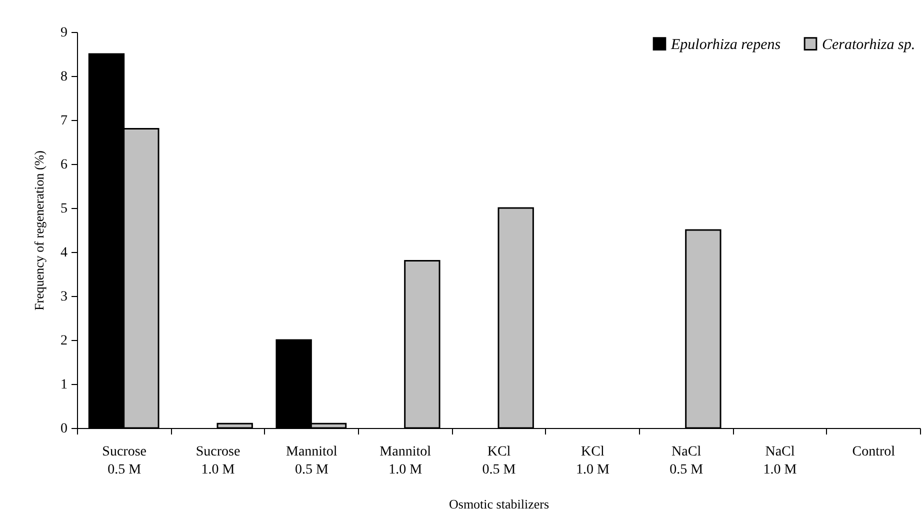 The height and width of the screenshot is (522, 922). Describe the element at coordinates (687, 461) in the screenshot. I see `x-tick-label: NaCl 0.5 M` at that location.